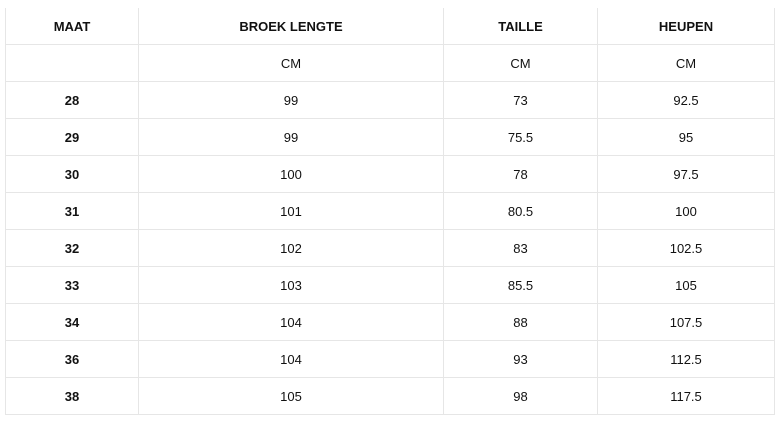  What do you see at coordinates (686, 100) in the screenshot?
I see `hips-cell: 92.5` at bounding box center [686, 100].